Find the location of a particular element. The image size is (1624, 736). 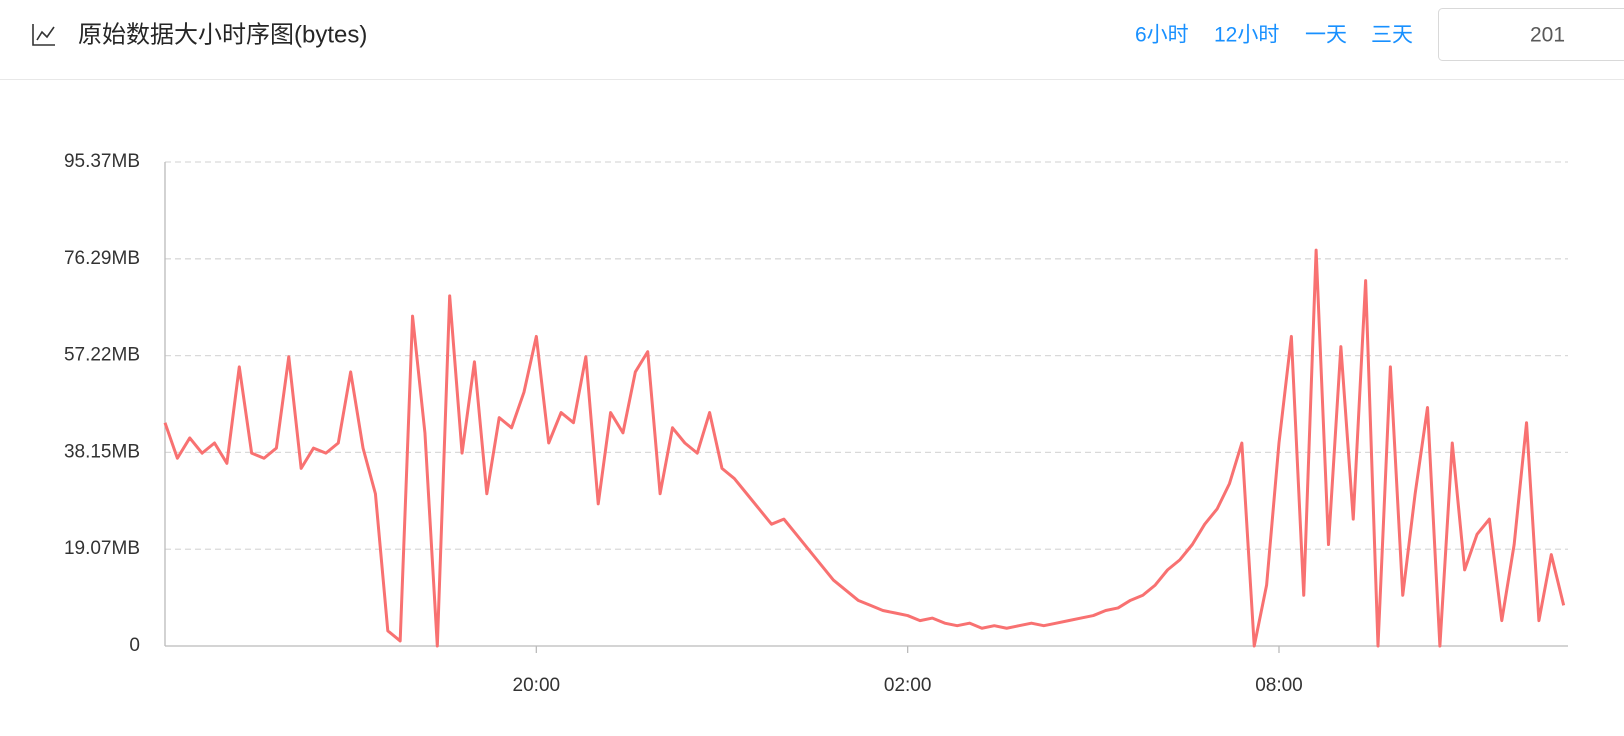

range-button: 三天 is located at coordinates (1392, 35).